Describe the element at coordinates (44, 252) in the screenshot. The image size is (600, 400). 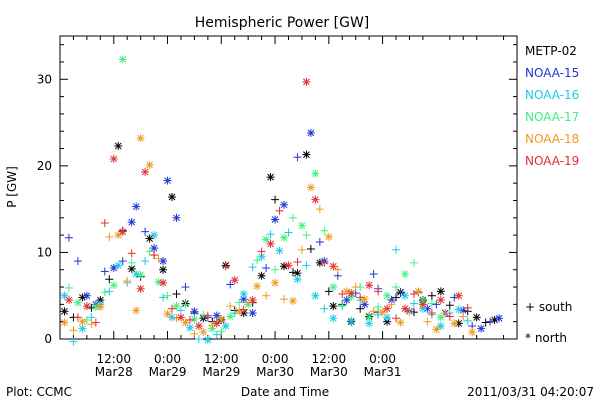
I see `y-tick-label: 10` at that location.